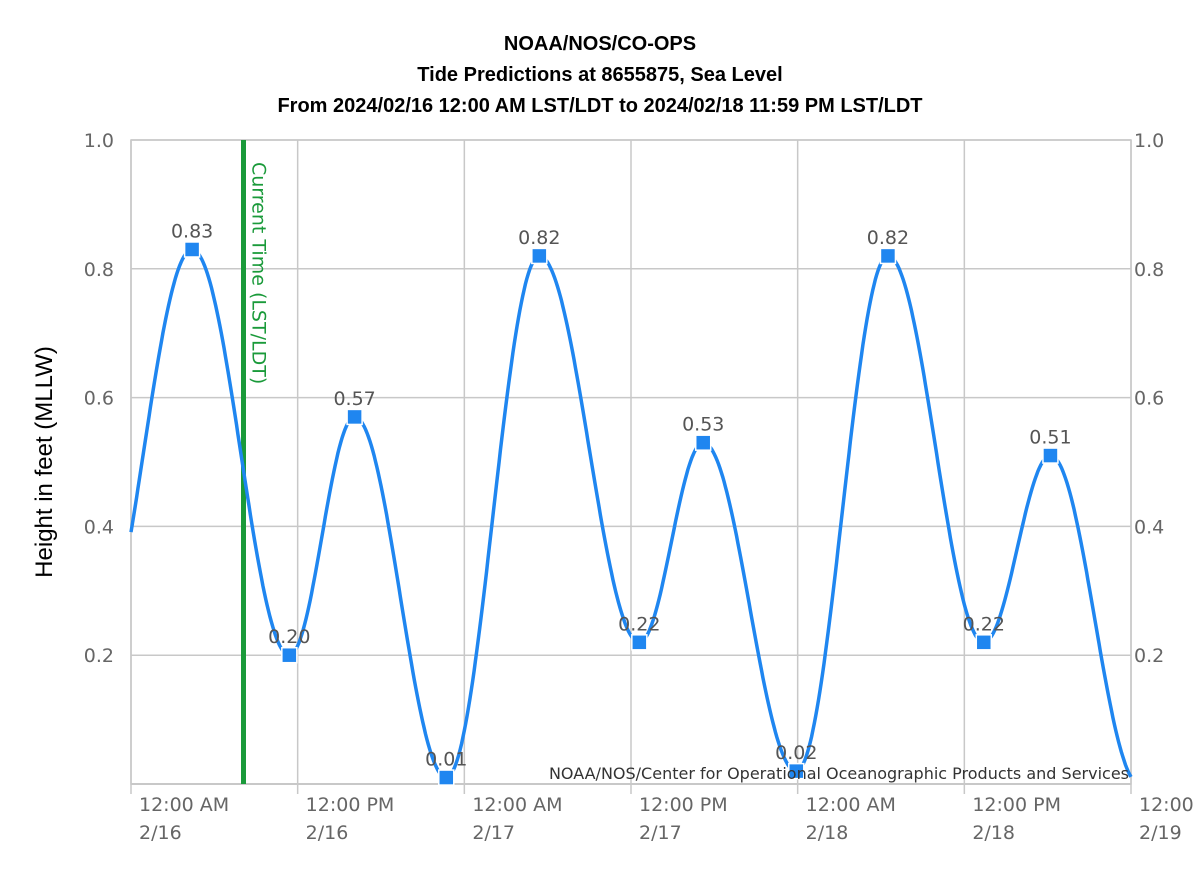  Describe the element at coordinates (99, 527) in the screenshot. I see `y-tick-label-left: 0.4` at that location.